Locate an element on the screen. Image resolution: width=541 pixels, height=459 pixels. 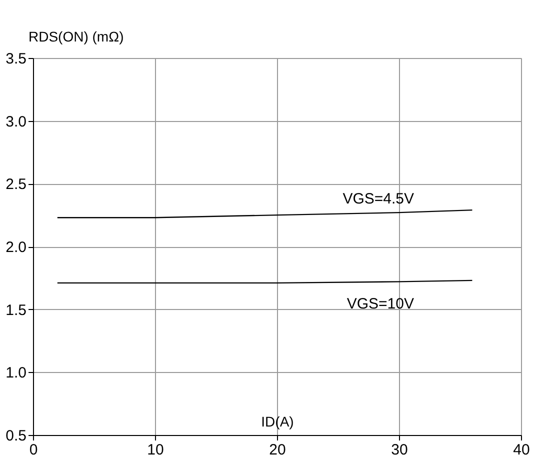
y-tick-label: 2.0 is located at coordinates (16, 247).